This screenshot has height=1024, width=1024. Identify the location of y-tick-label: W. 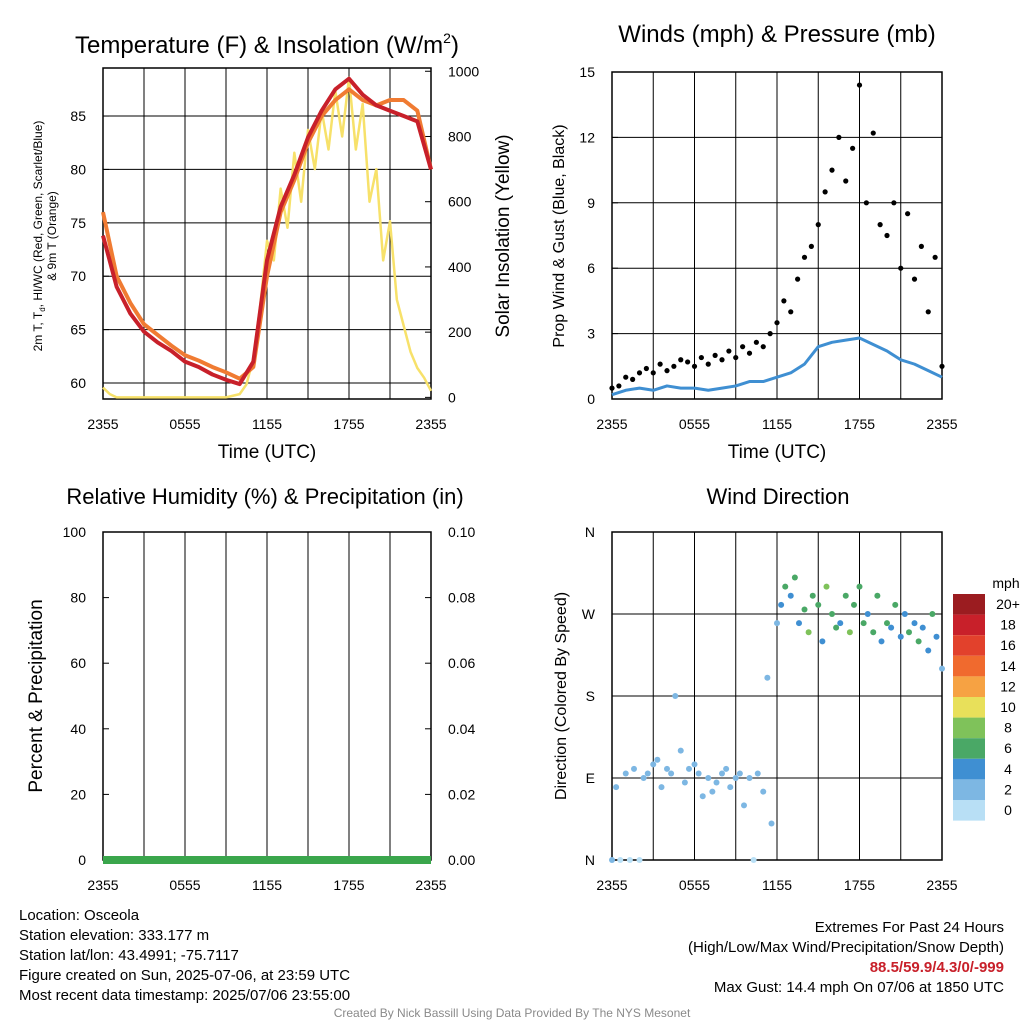
(589, 614).